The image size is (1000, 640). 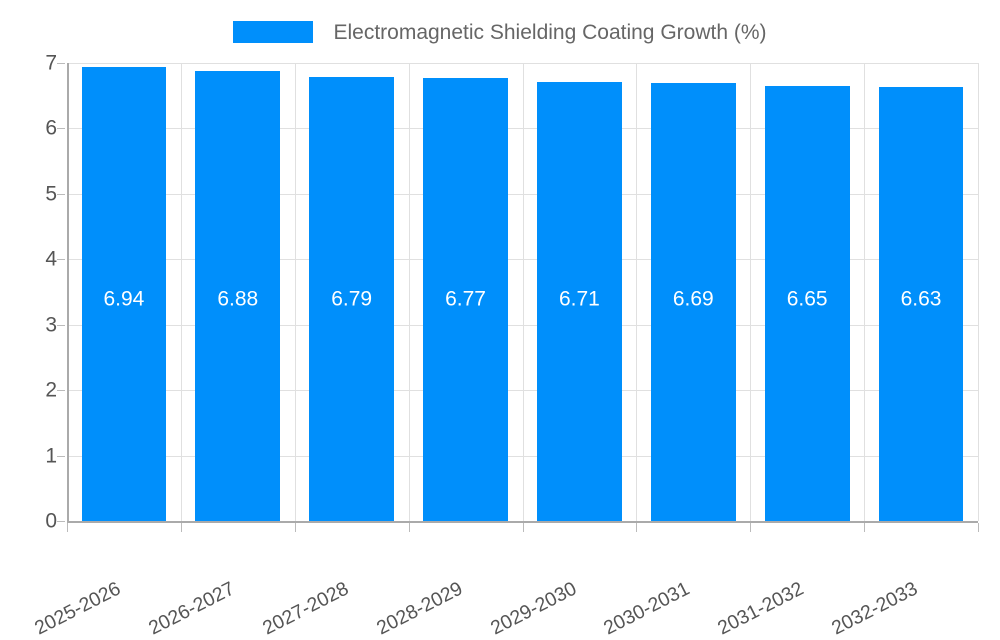 I want to click on x-axis-line, so click(x=522, y=522).